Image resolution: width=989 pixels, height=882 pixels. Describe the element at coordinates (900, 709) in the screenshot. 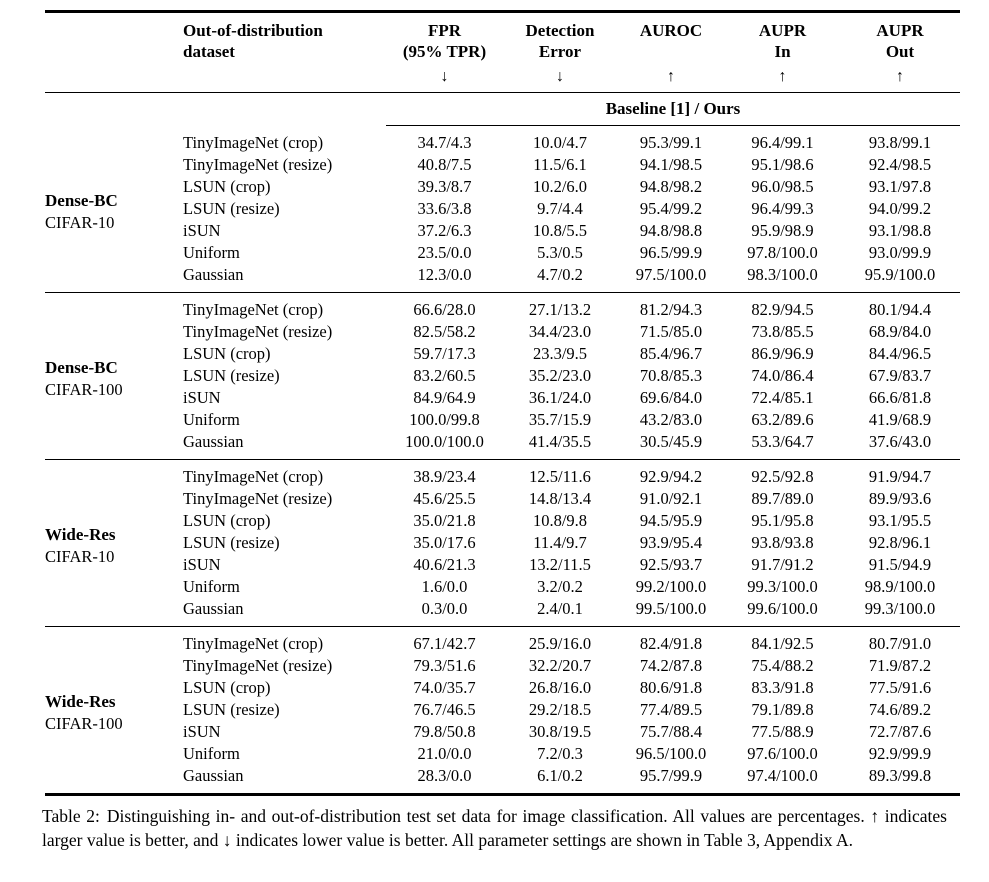

I see `value-cell: 74.6/89.2` at that location.